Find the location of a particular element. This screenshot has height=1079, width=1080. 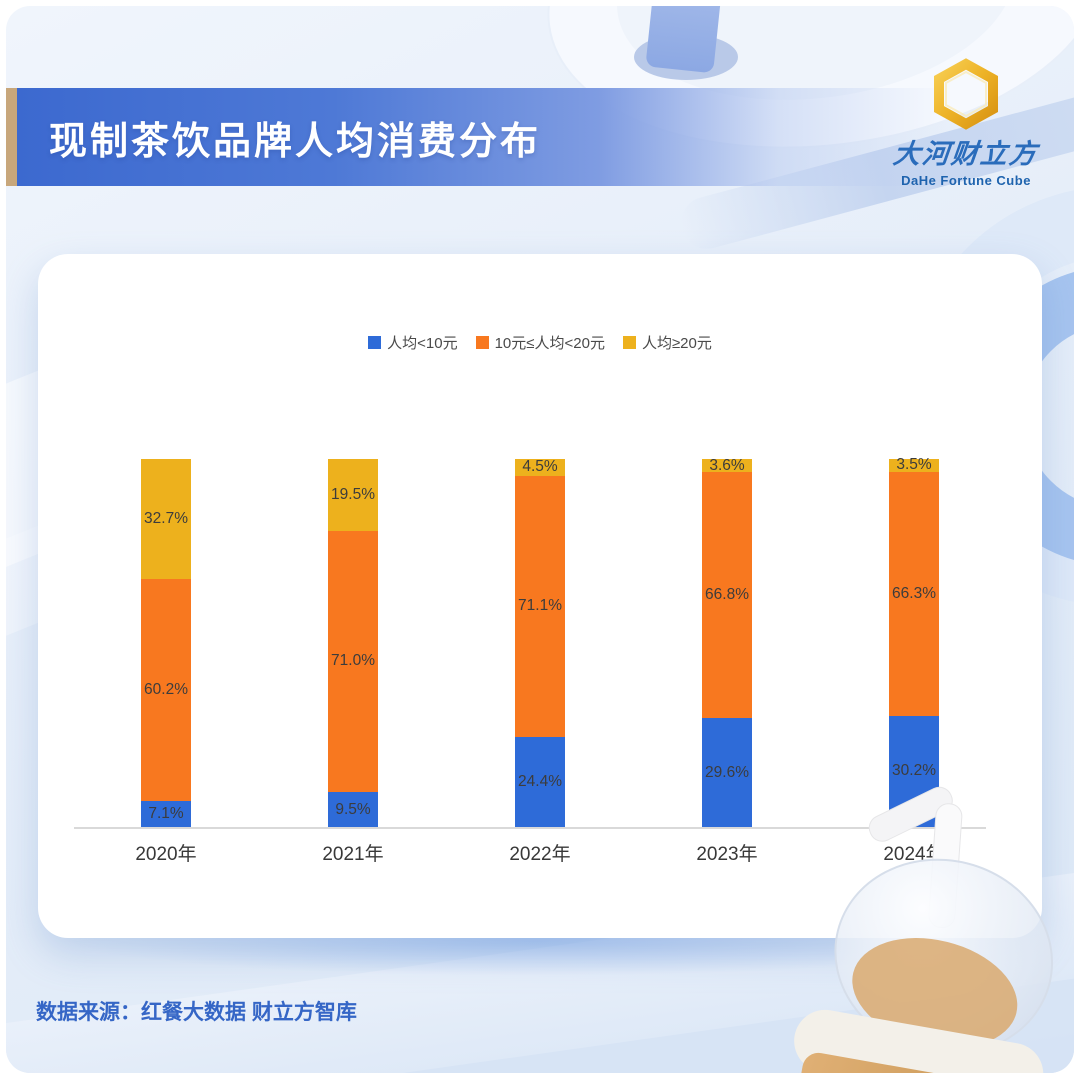

blue-straw-deco is located at coordinates (684, 40).